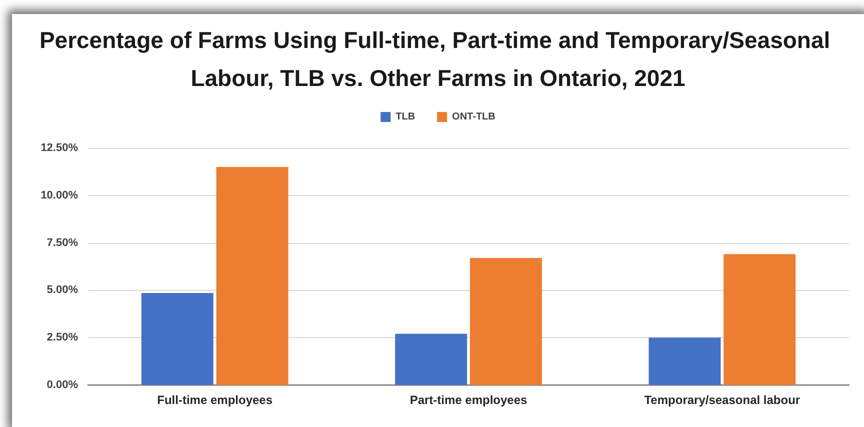  I want to click on y-tick-label: 5.00%, so click(62, 290).